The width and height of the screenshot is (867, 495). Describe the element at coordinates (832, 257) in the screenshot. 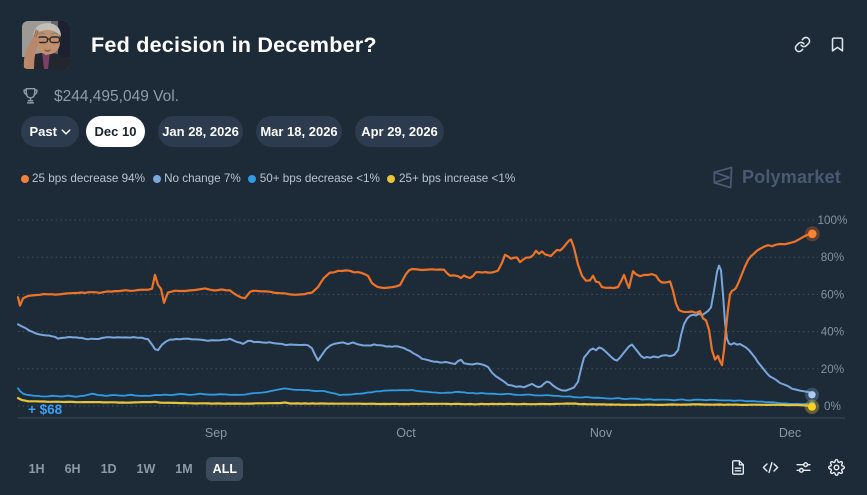

I see `svg-text: 80%` at that location.